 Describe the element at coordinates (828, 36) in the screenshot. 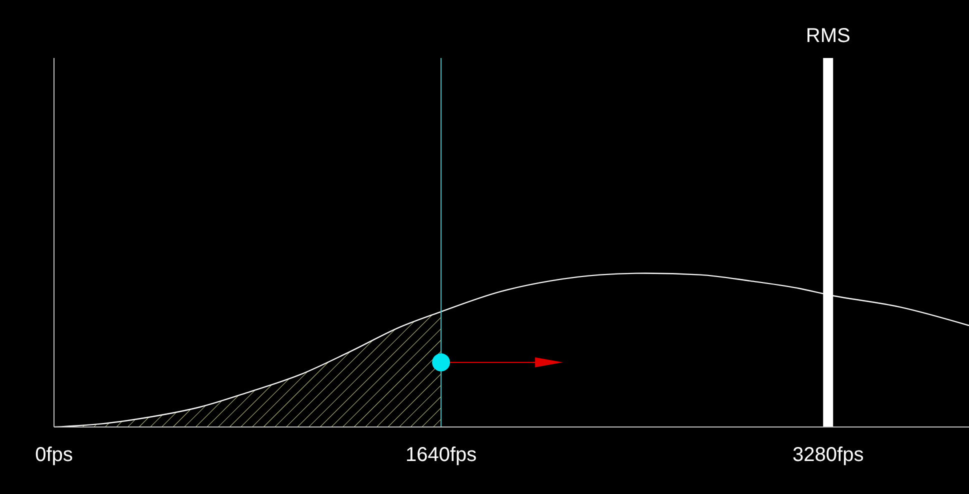

I see `ref-line-label: RMS` at that location.